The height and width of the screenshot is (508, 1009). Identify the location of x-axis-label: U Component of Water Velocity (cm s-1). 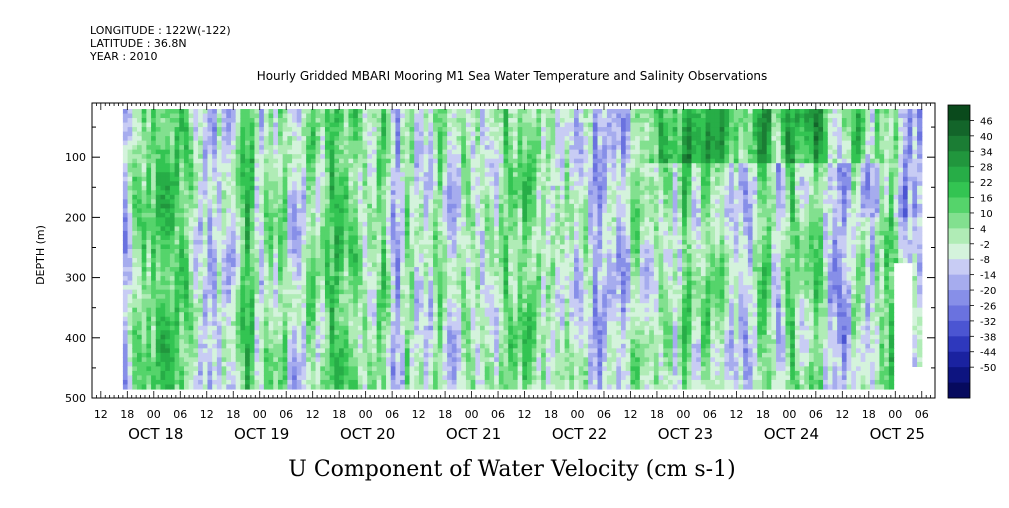
(511, 469).